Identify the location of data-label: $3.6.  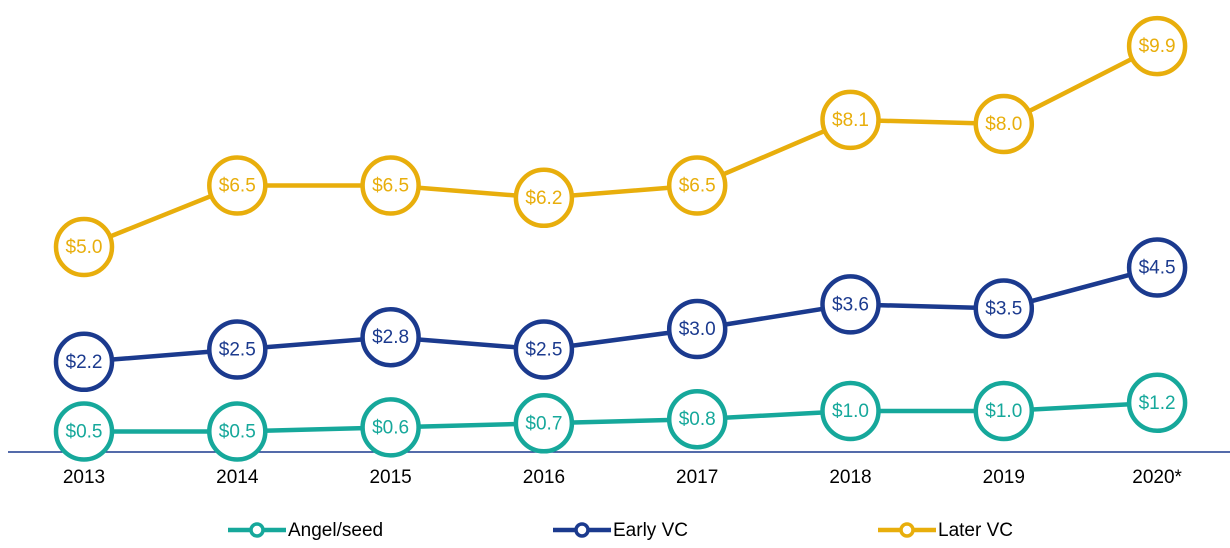
(850, 304).